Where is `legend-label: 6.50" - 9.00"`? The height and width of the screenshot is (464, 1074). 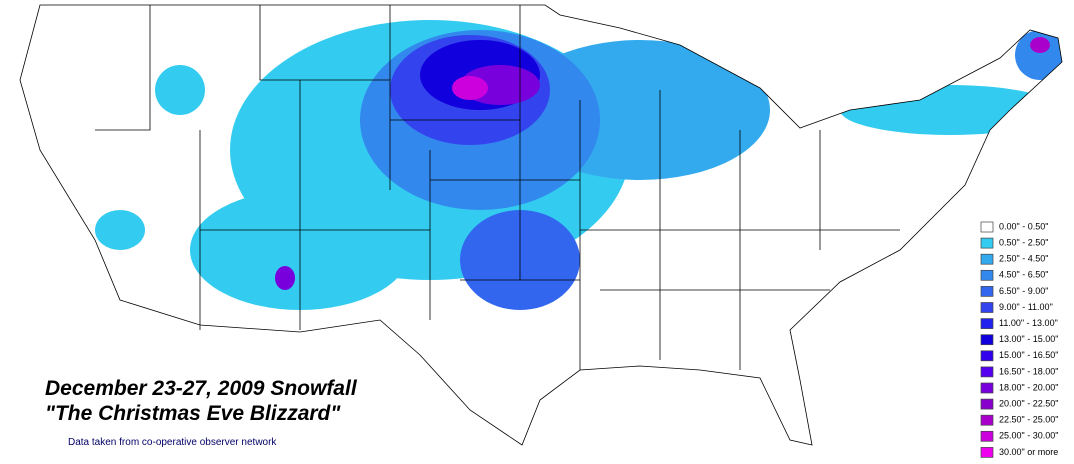
legend-label: 6.50" - 9.00" is located at coordinates (1023, 291).